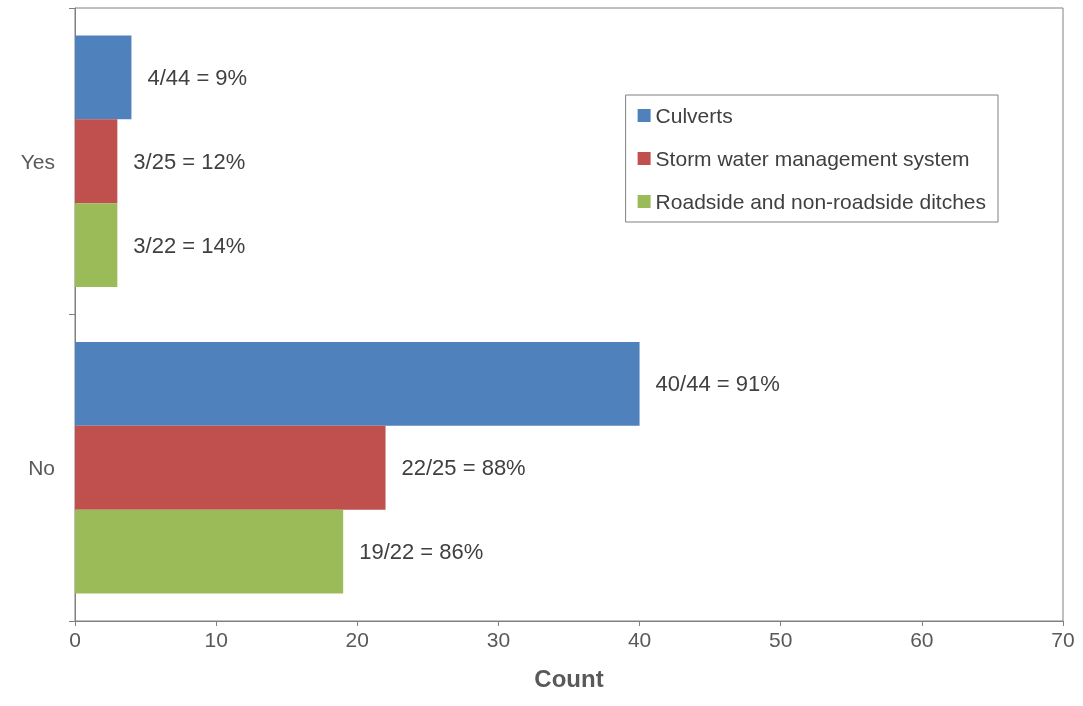 The height and width of the screenshot is (706, 1083). What do you see at coordinates (821, 201) in the screenshot?
I see `legend-label: Roadside and non-roadside ditches` at bounding box center [821, 201].